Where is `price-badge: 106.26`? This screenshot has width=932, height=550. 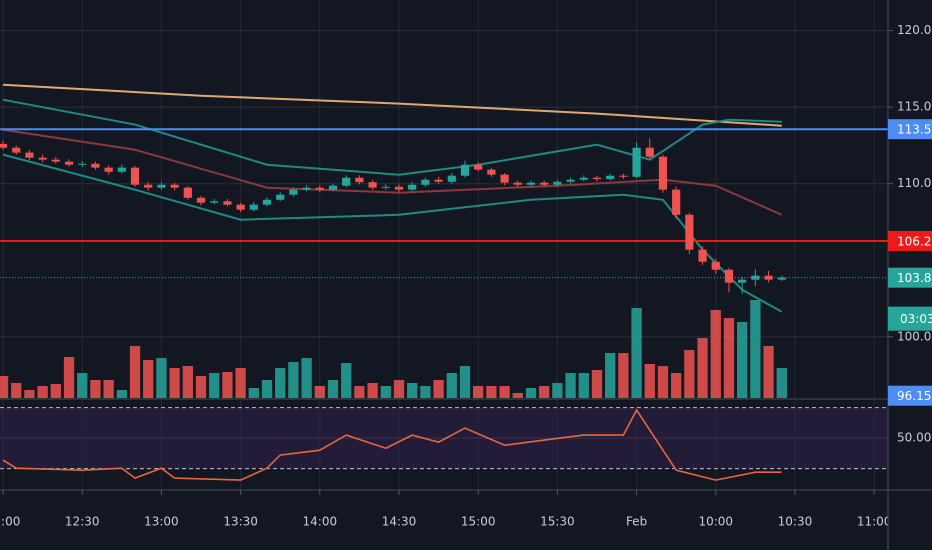
price-badge: 106.26 is located at coordinates (910, 240).